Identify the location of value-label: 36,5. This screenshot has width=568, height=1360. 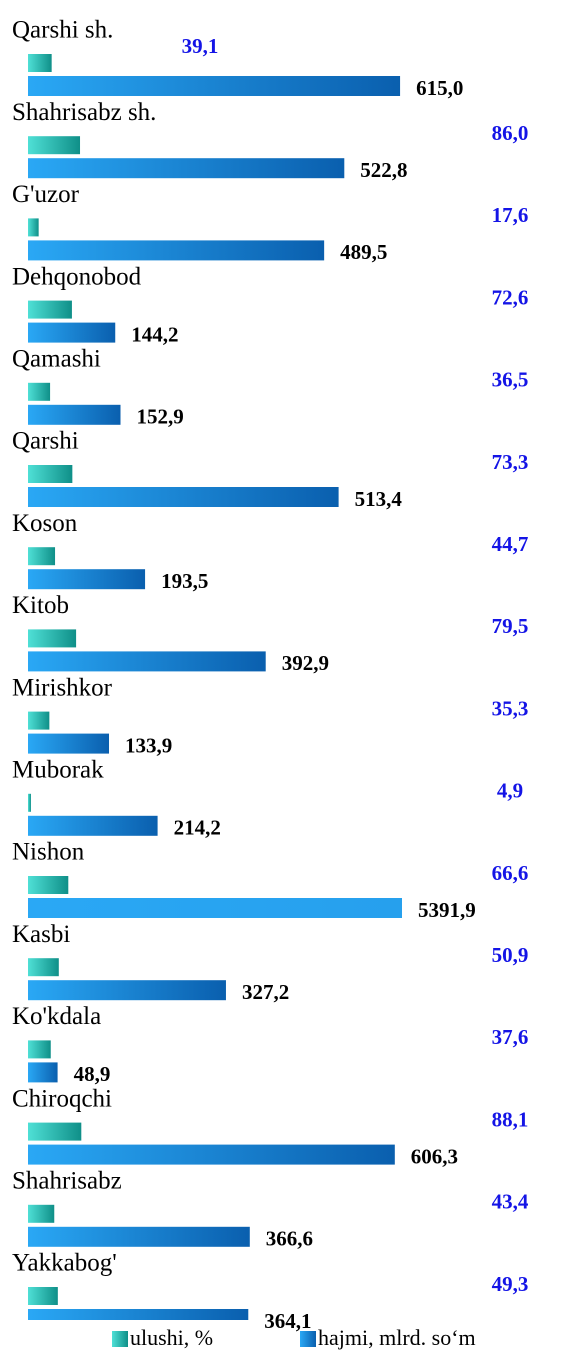
(510, 380).